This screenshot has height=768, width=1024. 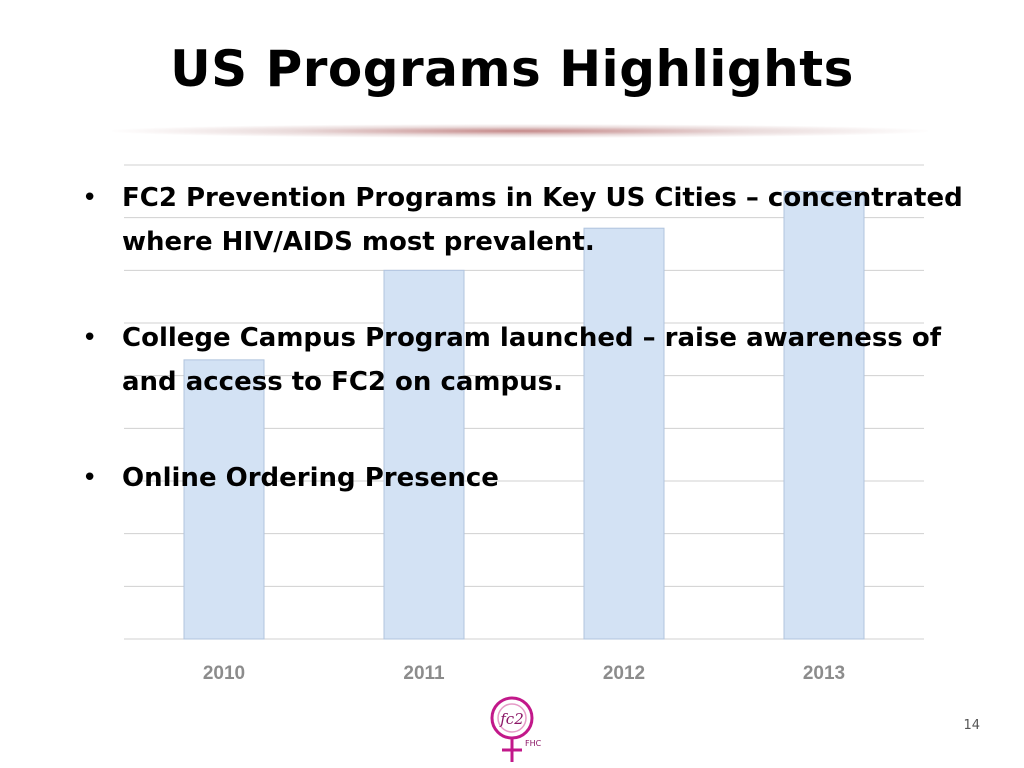 I want to click on fc2-logo-icon: fc2 FHC, so click(x=516, y=729).